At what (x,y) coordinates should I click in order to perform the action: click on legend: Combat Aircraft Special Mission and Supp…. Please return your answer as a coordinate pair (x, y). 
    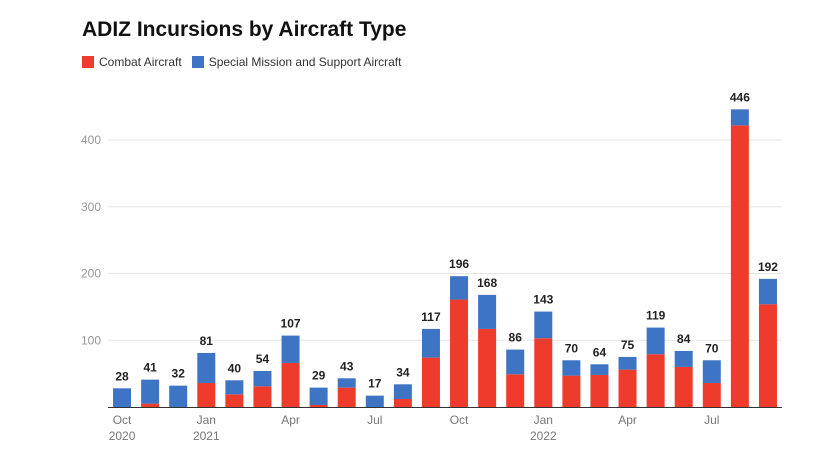
    Looking at the image, I should click on (246, 62).